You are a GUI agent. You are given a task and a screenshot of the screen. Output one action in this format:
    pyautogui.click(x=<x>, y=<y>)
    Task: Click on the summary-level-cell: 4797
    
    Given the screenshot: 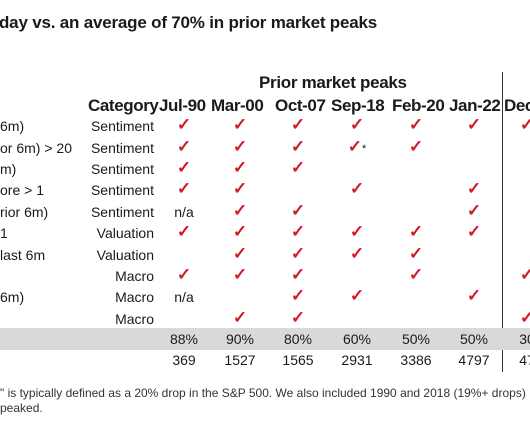 What is the action you would take?
    pyautogui.click(x=474, y=360)
    